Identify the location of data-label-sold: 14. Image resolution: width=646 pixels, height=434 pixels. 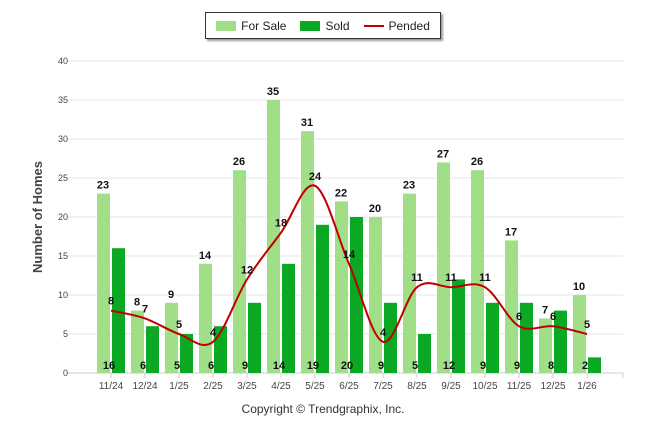
(279, 366).